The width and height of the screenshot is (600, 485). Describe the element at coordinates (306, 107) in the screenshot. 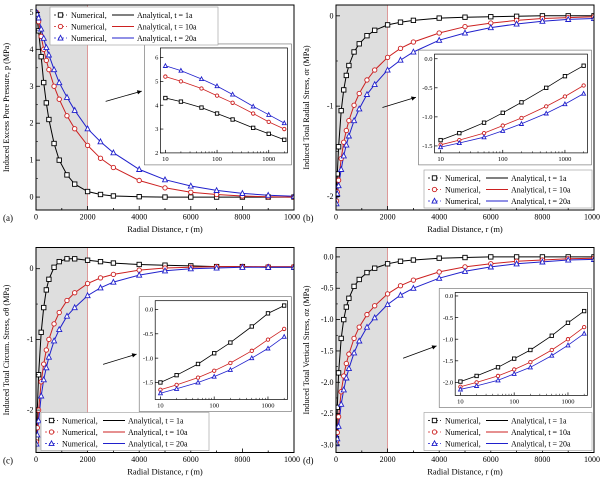

I see `y-axis-label: Induced Total Radial Stress, σr (MPa)` at that location.